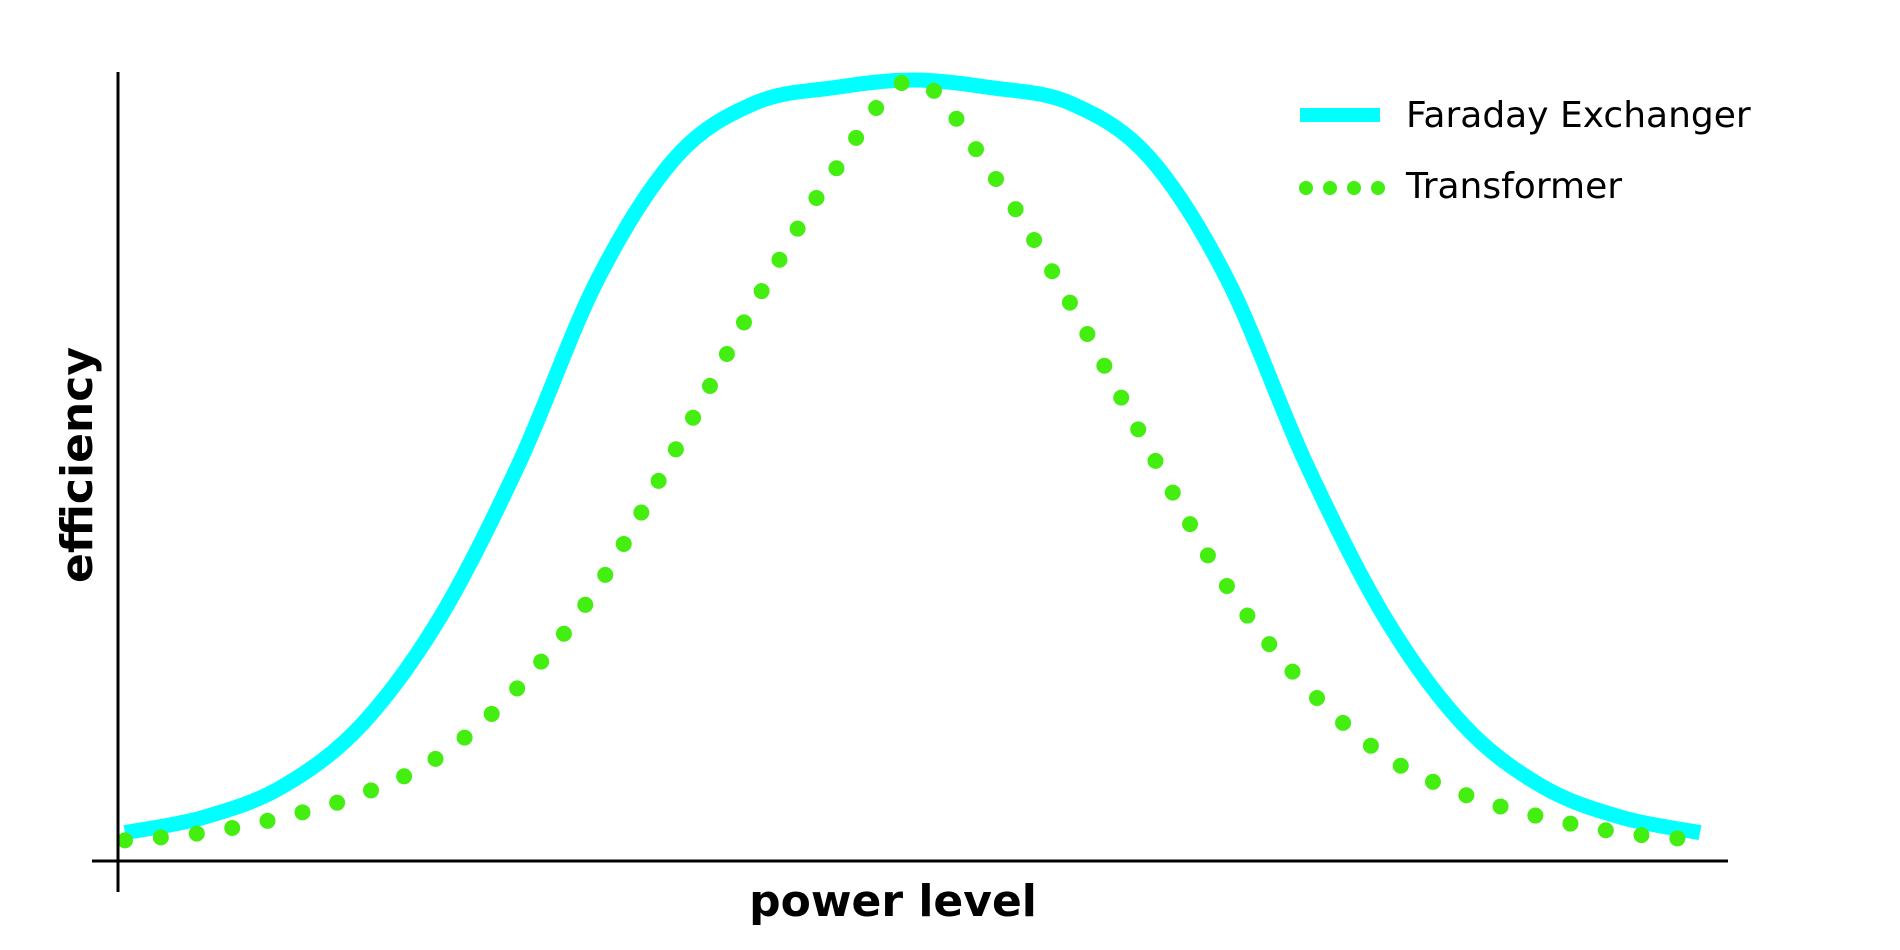 This screenshot has height=950, width=1900. Describe the element at coordinates (1513, 186) in the screenshot. I see `legend-label-transformer: Transformer` at that location.